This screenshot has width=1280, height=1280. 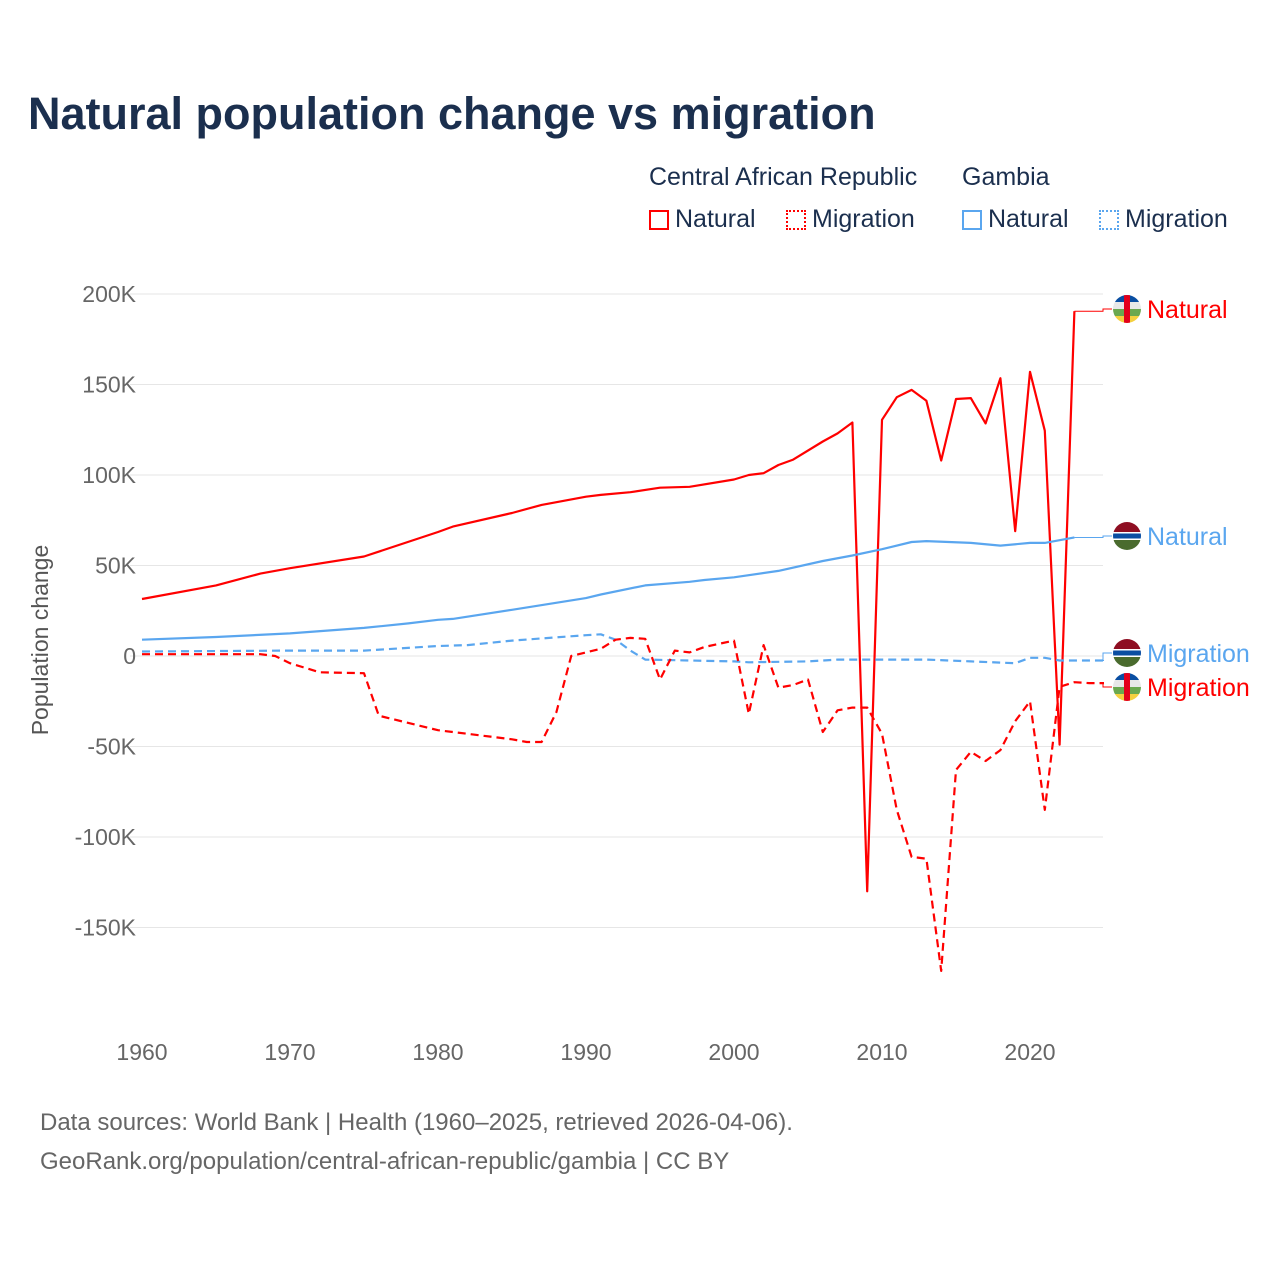 What do you see at coordinates (129, 656) in the screenshot?
I see `y-tick-label: 0` at bounding box center [129, 656].